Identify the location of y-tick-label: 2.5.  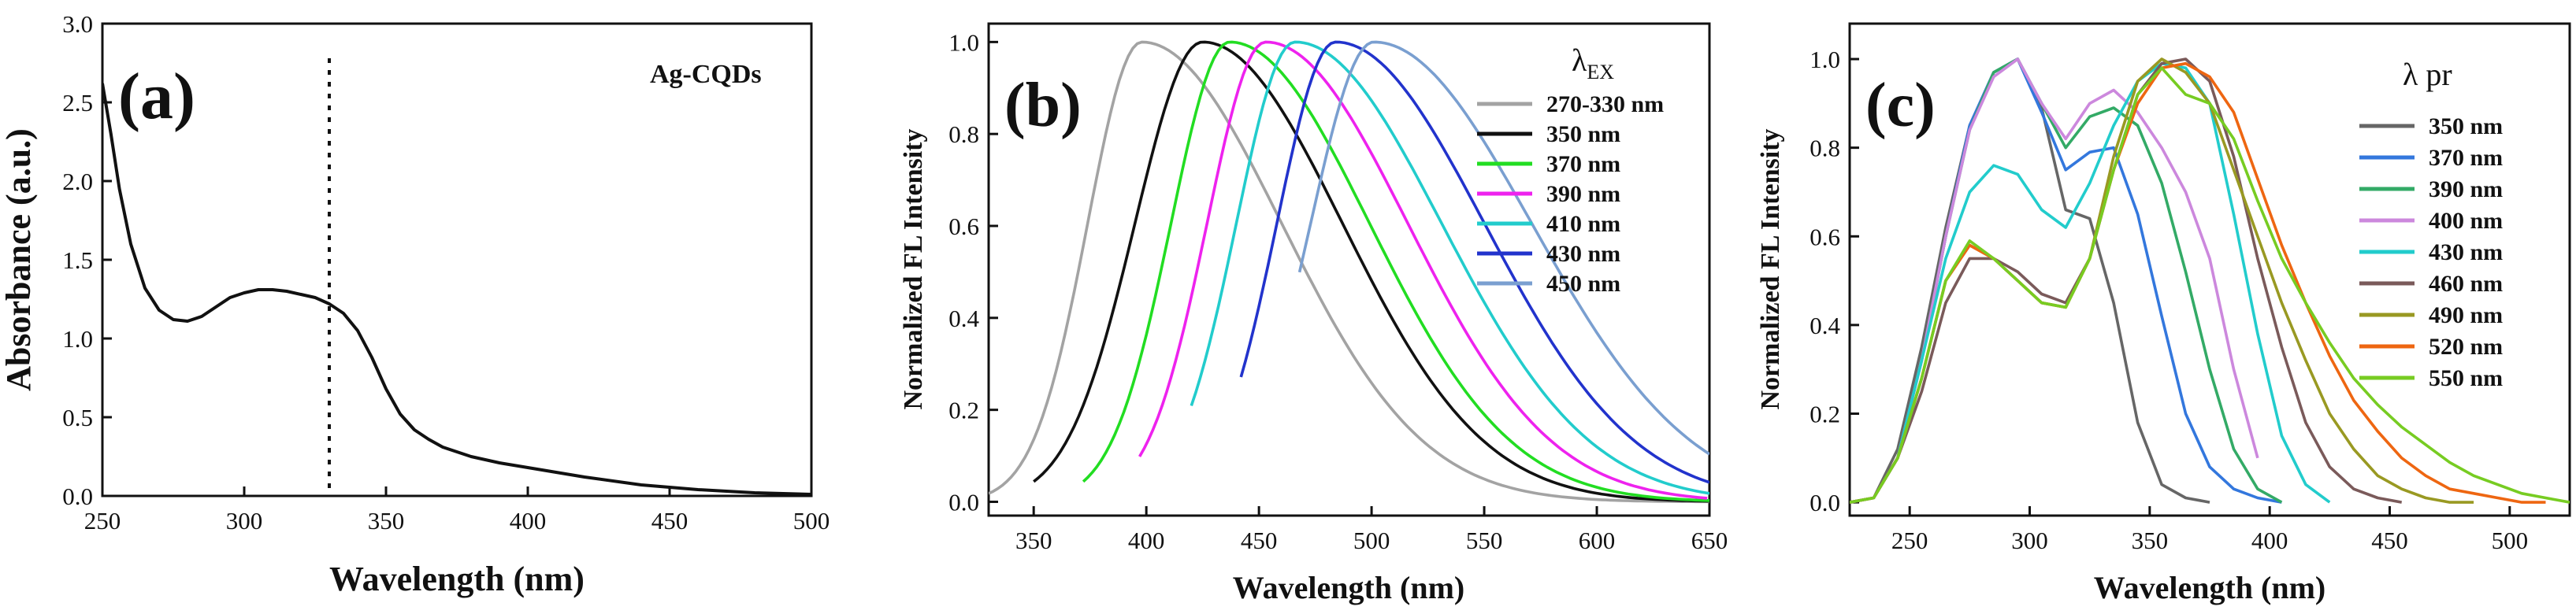
(77, 103).